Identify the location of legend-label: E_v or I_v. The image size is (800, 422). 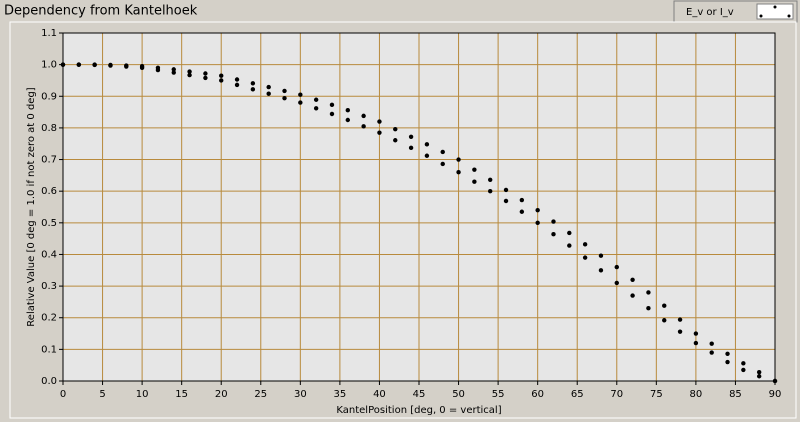
(710, 12).